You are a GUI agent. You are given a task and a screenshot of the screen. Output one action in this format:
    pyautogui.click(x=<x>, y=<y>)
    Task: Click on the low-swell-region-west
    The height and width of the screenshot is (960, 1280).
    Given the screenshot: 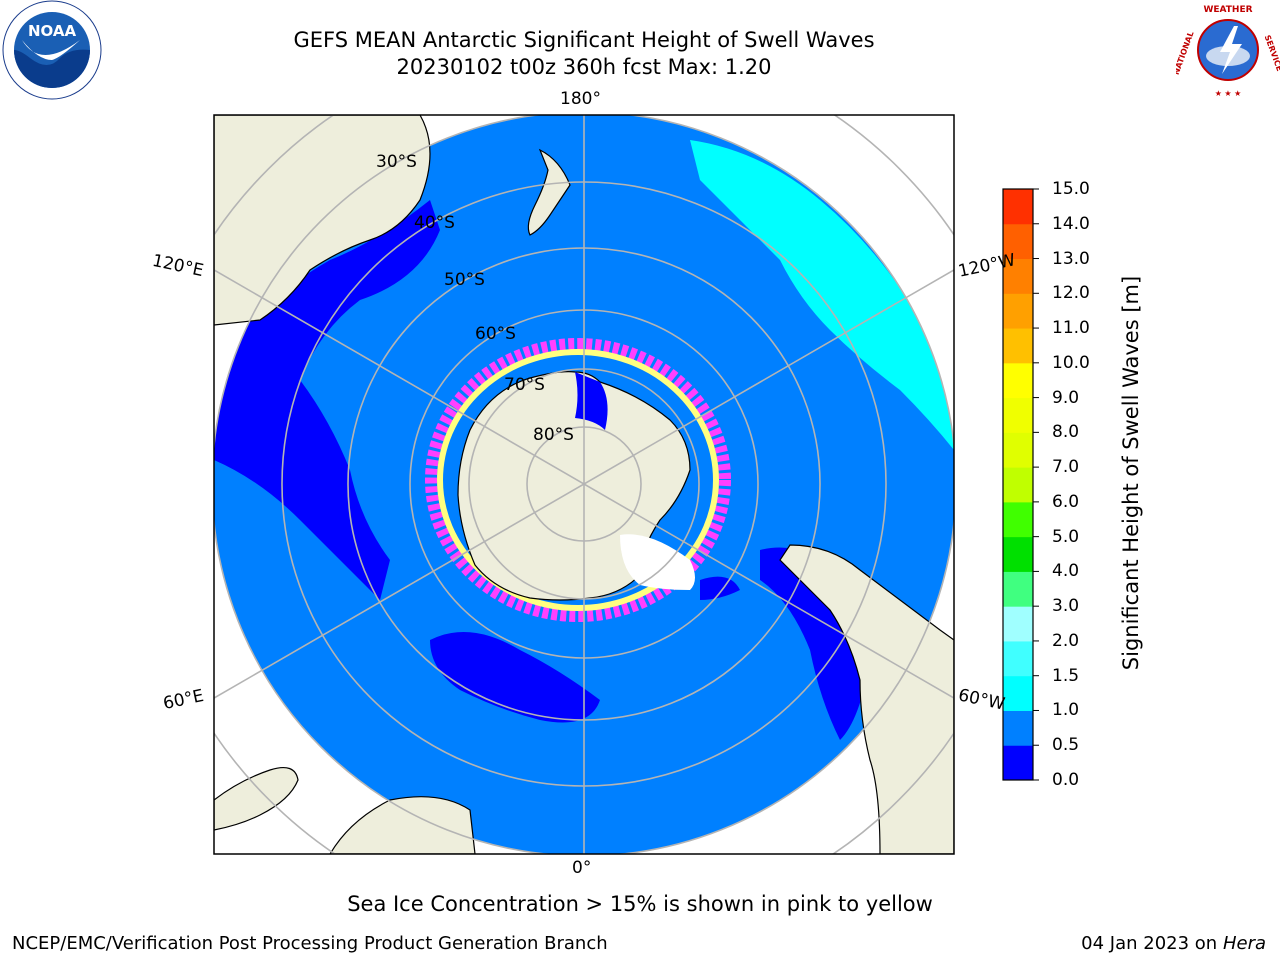 What is the action you would take?
    pyautogui.click(x=327, y=400)
    